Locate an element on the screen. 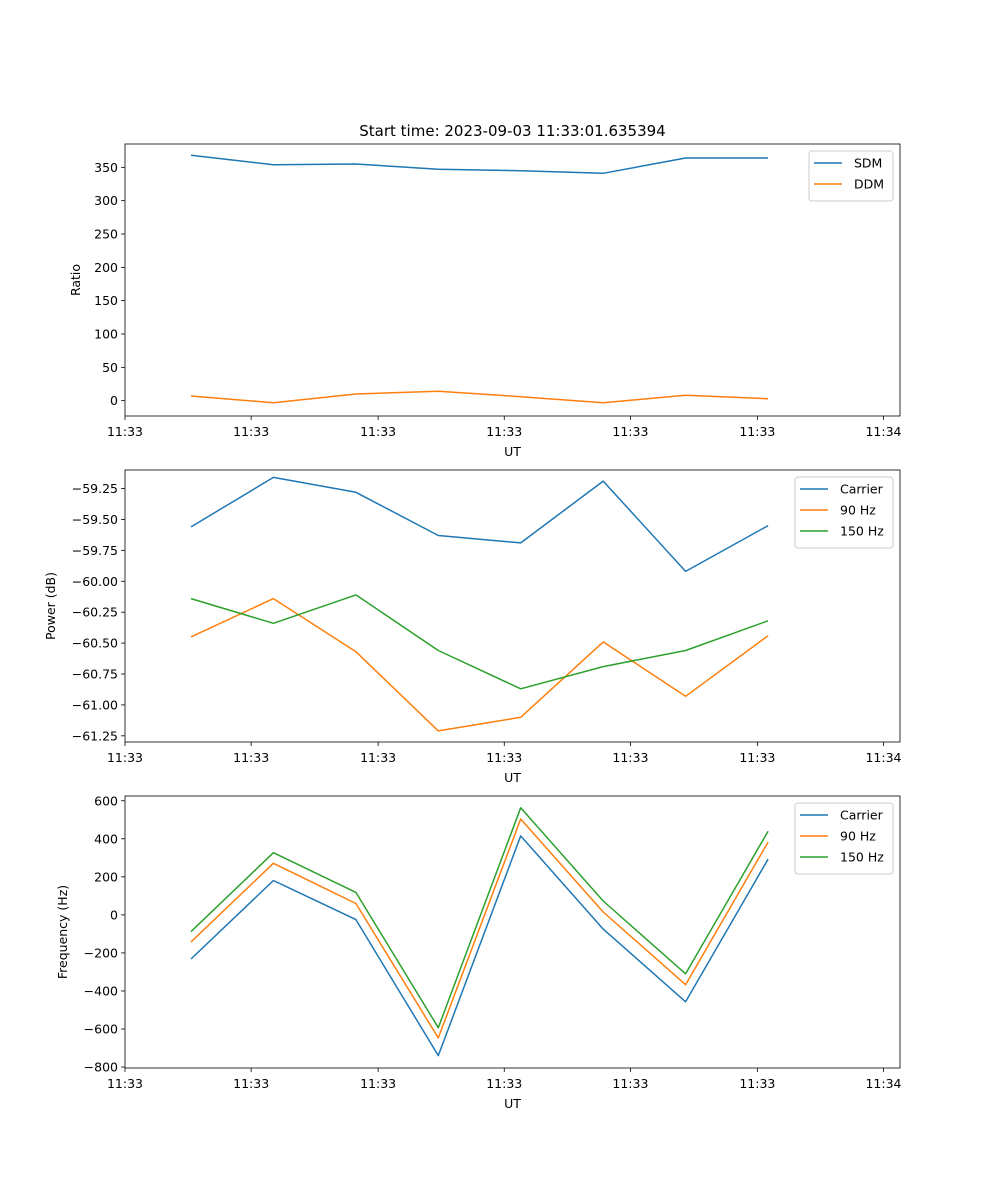 Image resolution: width=1000 pixels, height=1200 pixels. y-tick-label: −60.00 is located at coordinates (95, 581).